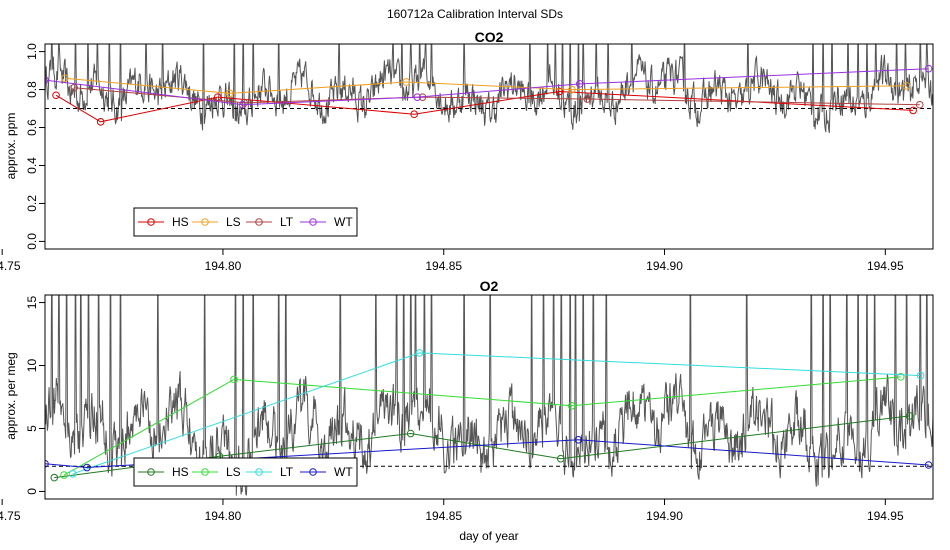 Image resolution: width=950 pixels, height=550 pixels. Describe the element at coordinates (489, 286) in the screenshot. I see `o2-panel-title: O2` at that location.